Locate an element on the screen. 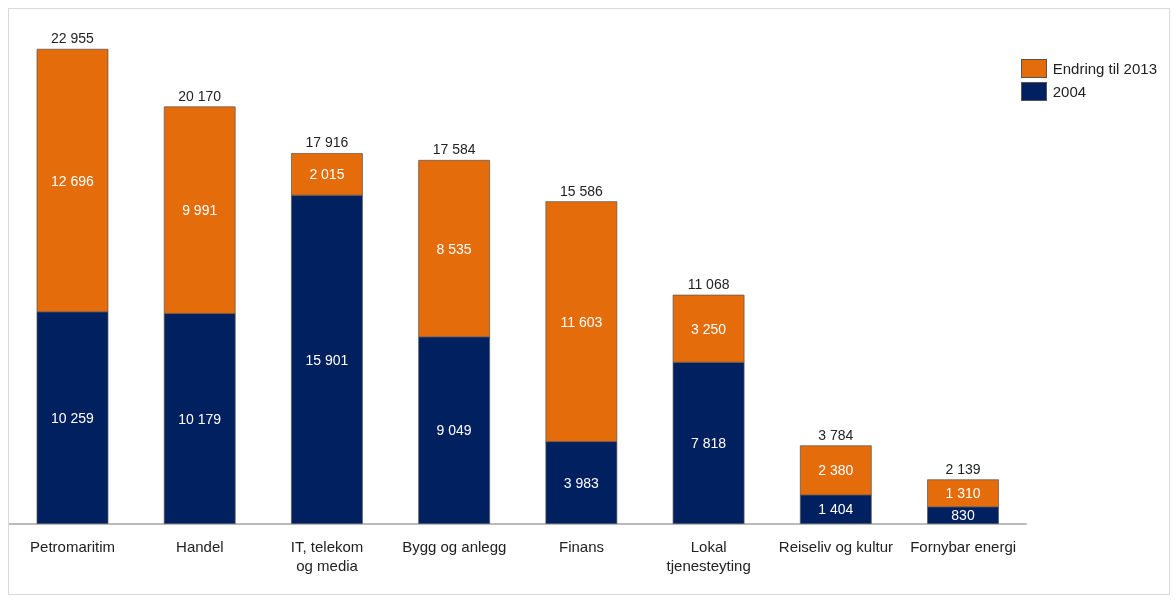 This screenshot has height=600, width=1175. data-label: 8 535 is located at coordinates (454, 248).